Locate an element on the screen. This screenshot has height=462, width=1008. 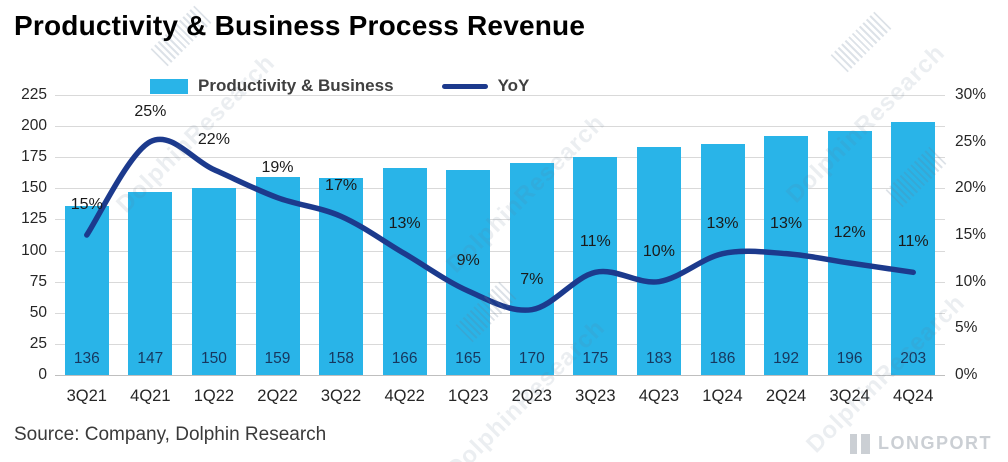
longport-logo: LONGPORT is located at coordinates (921, 443).